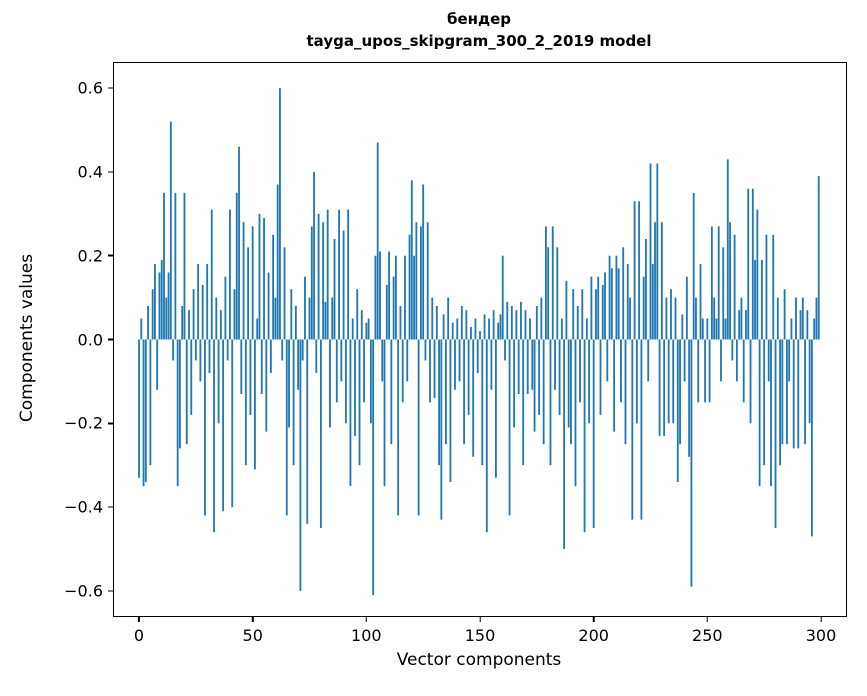  I want to click on x-tick-label: 150, so click(480, 635).